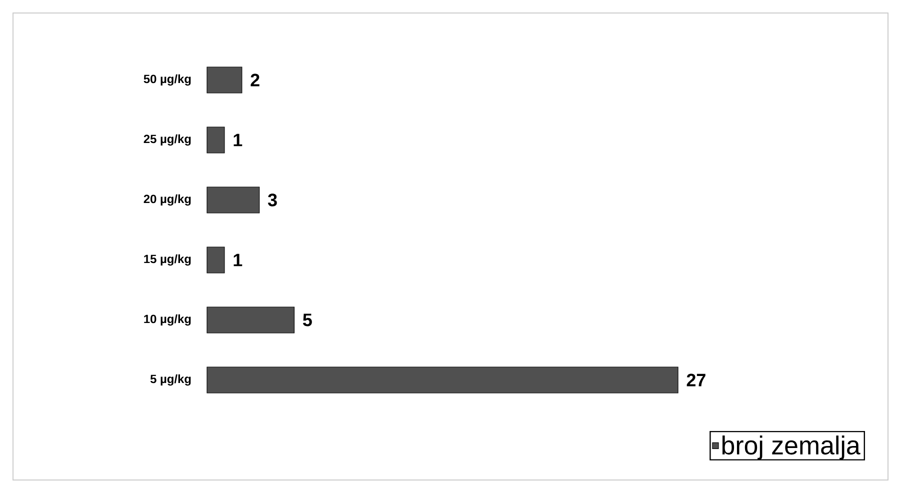 The width and height of the screenshot is (901, 492). What do you see at coordinates (167, 200) in the screenshot?
I see `y-tick-label: 20 µg/kg` at bounding box center [167, 200].